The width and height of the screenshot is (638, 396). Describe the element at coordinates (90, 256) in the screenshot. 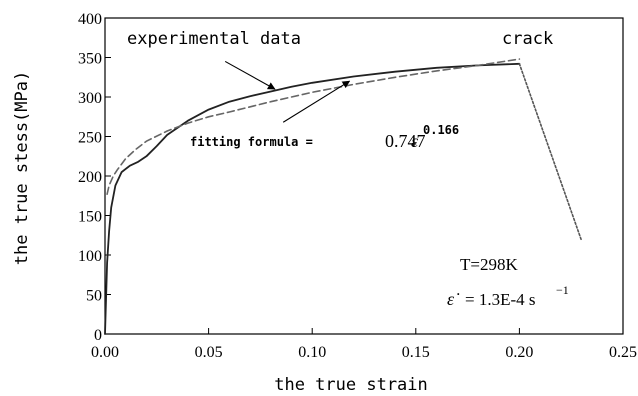

I see `y-tick-label: 100` at that location.